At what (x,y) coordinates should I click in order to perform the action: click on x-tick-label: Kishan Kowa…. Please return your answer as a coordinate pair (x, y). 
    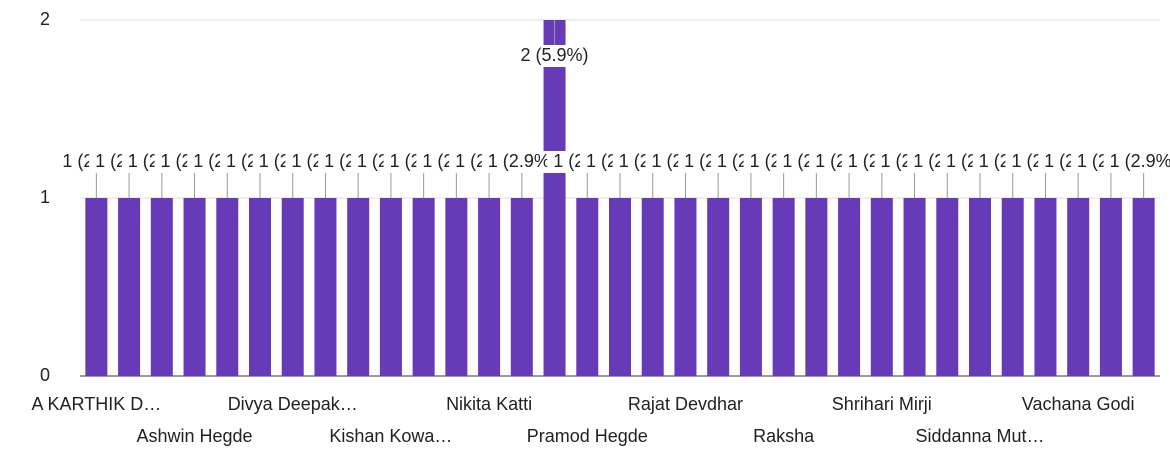
    Looking at the image, I should click on (390, 436).